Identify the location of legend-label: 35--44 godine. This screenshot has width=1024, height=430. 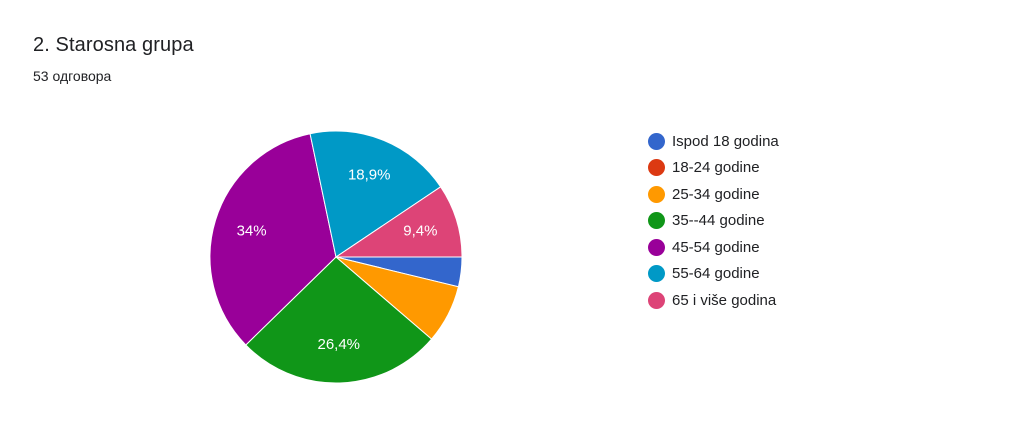
(718, 221).